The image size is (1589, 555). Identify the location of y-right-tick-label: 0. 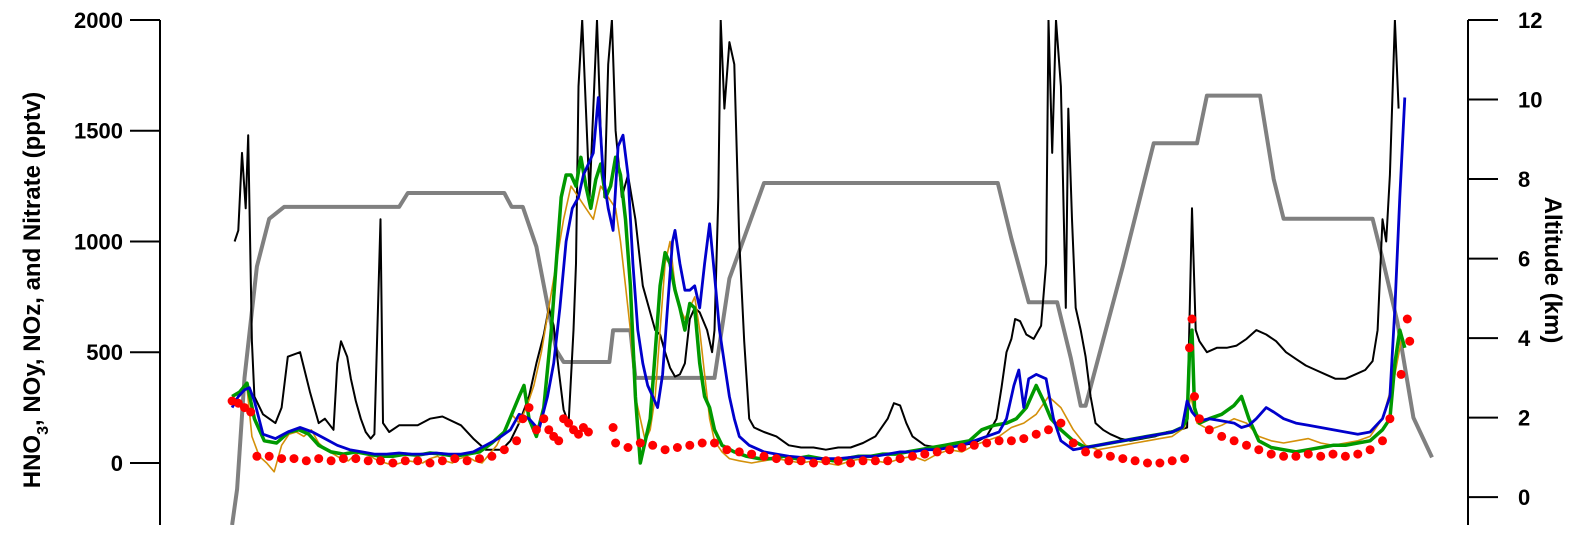
(1524, 497).